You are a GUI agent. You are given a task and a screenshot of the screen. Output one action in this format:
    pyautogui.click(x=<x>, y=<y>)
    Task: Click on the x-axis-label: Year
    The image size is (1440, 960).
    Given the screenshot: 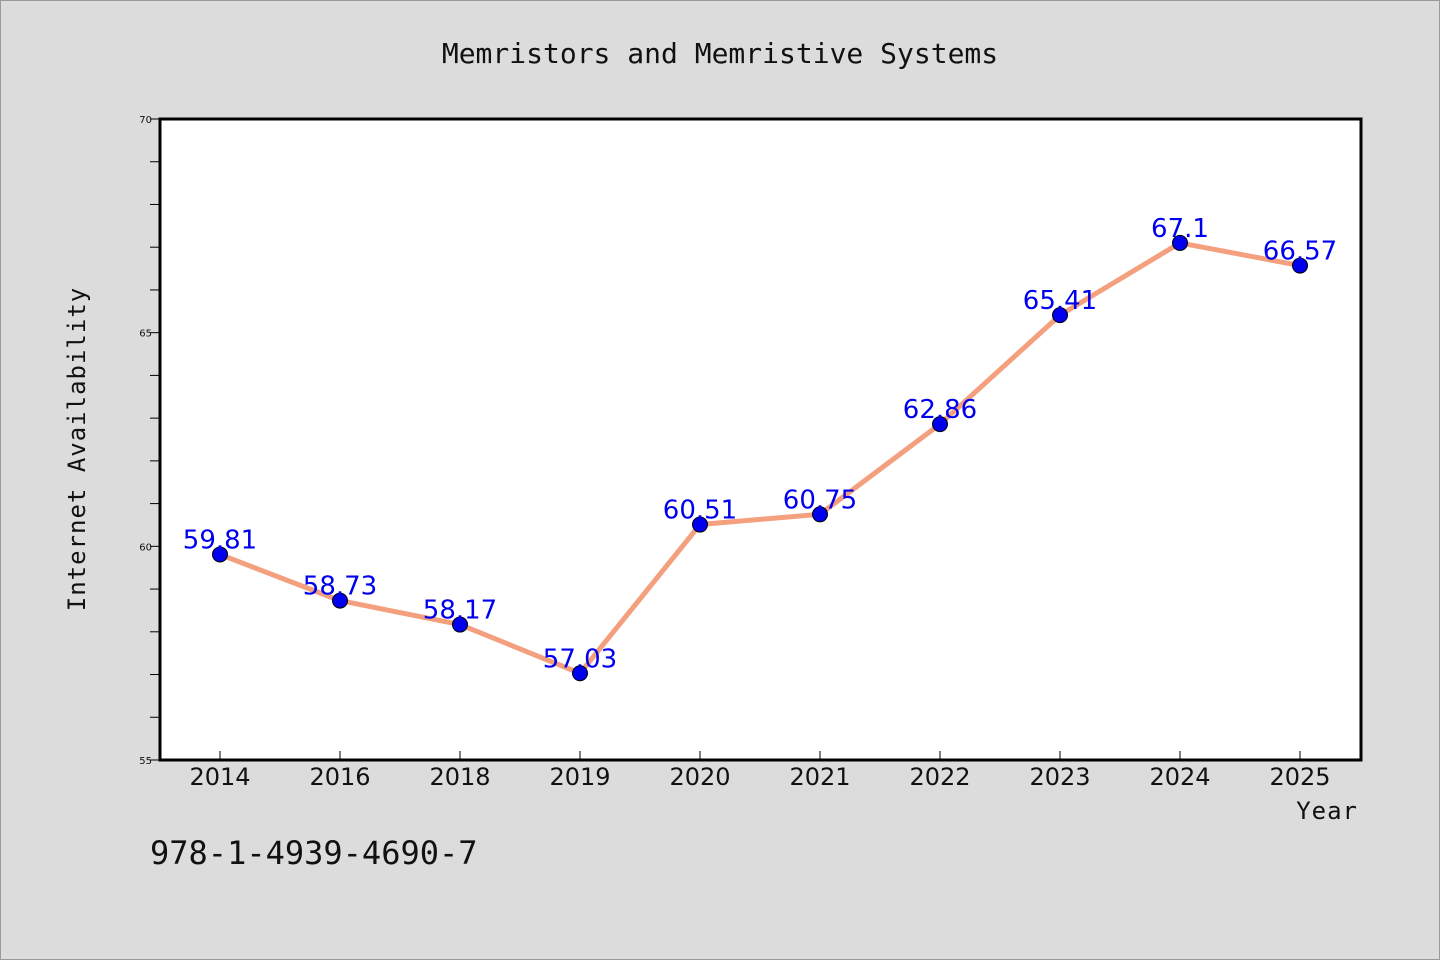 What is the action you would take?
    pyautogui.click(x=1327, y=811)
    